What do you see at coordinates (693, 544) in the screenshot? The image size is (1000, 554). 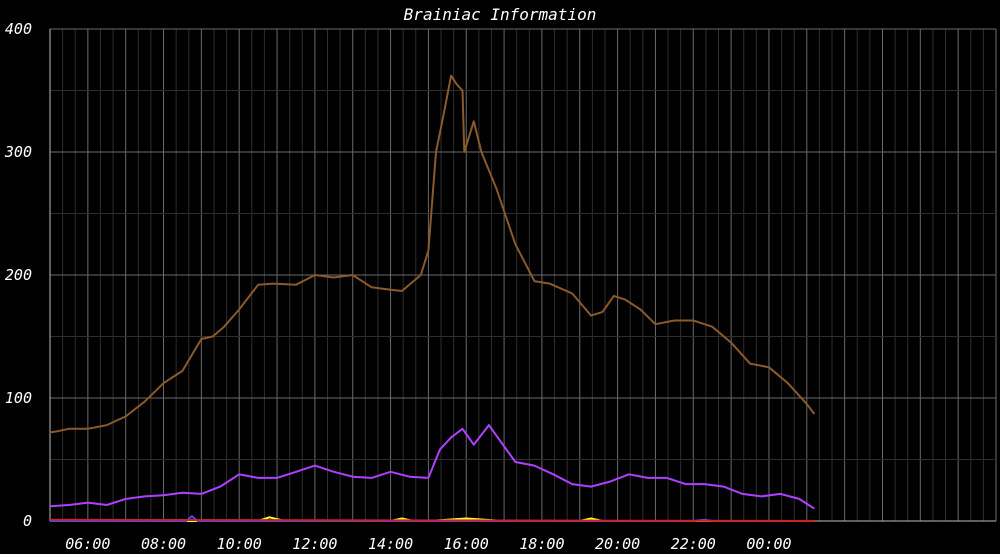 I see `x-tick-label: 22:00` at bounding box center [693, 544].